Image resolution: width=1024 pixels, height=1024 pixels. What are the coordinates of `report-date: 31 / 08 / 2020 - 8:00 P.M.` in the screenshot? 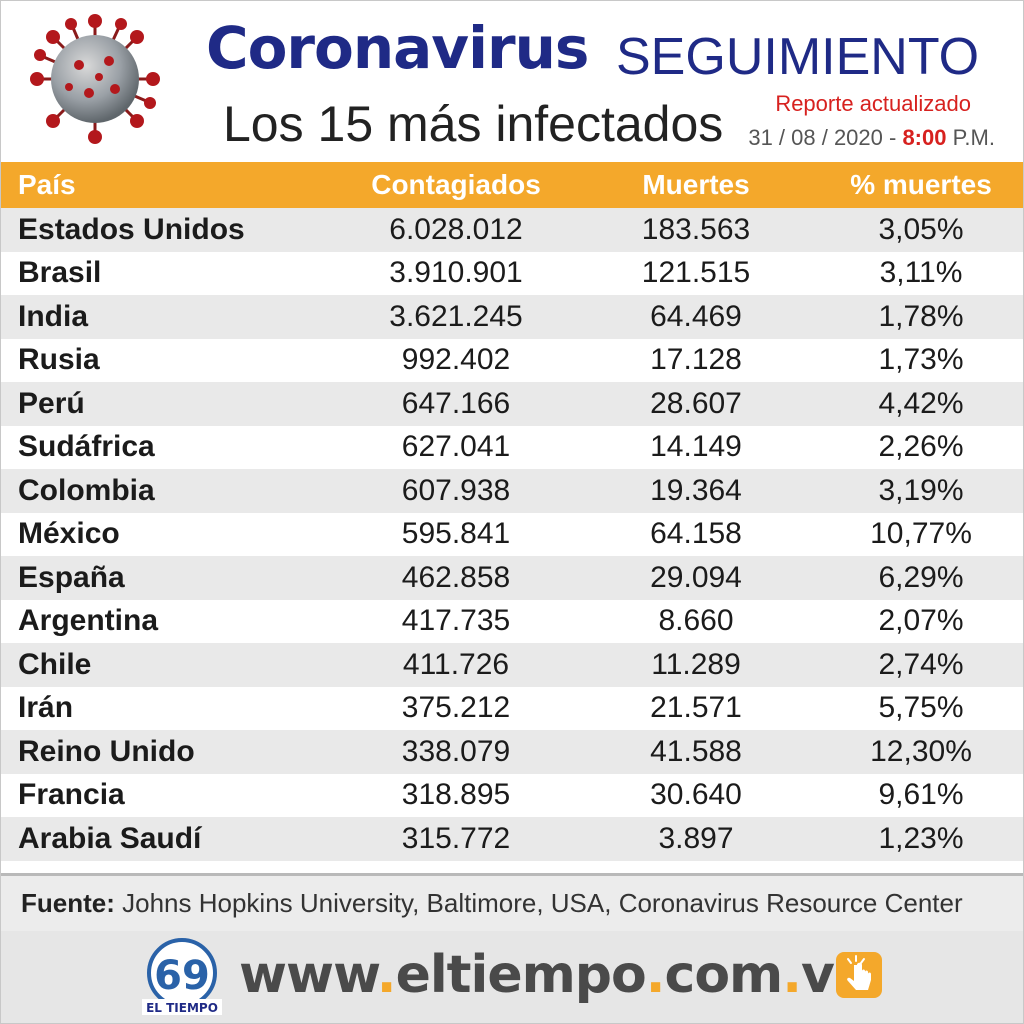 It's located at (871, 138).